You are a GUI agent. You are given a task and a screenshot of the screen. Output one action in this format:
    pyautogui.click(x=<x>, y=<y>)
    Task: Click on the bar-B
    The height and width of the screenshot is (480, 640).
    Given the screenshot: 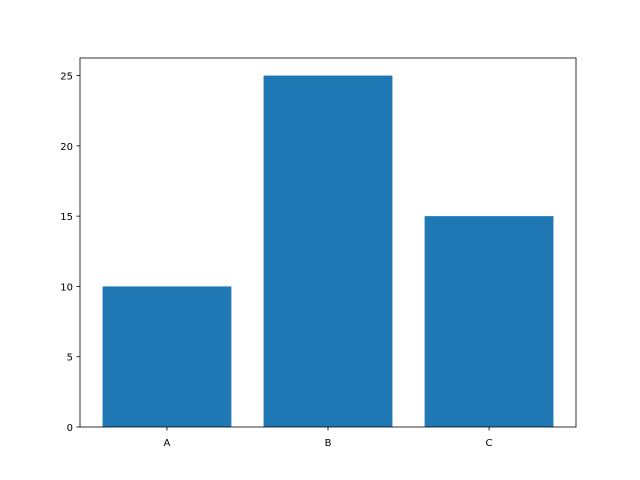 What is the action you would take?
    pyautogui.click(x=328, y=251)
    